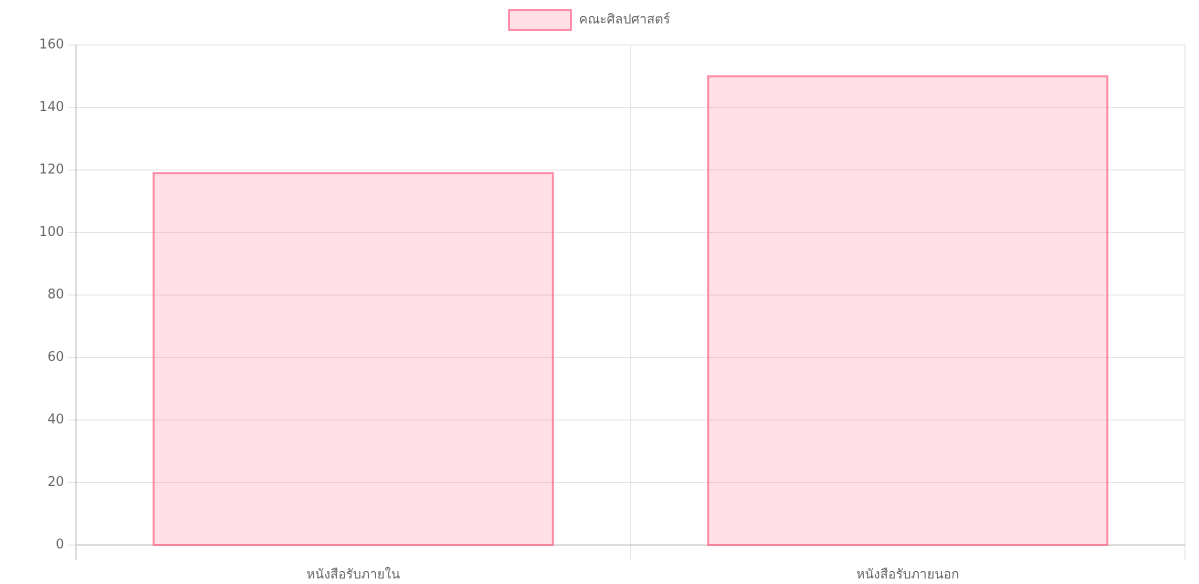 The height and width of the screenshot is (584, 1199). I want to click on y-tick-label: 0, so click(60, 545).